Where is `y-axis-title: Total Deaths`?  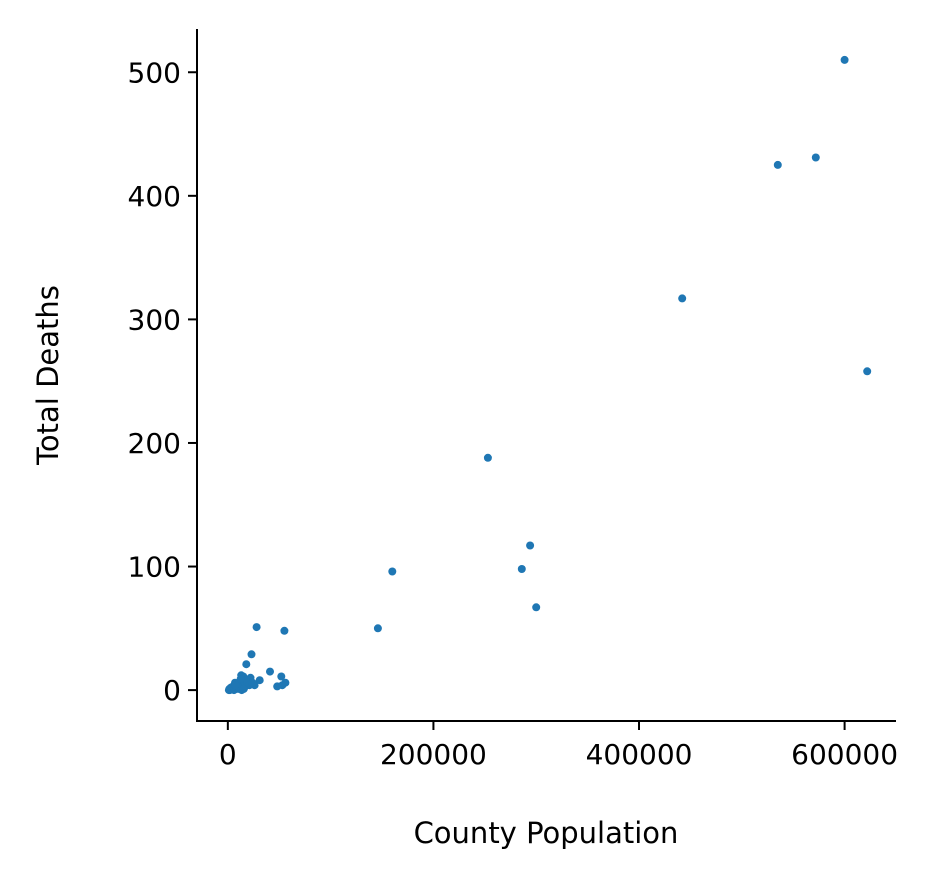
y-axis-title: Total Deaths is located at coordinates (48, 375).